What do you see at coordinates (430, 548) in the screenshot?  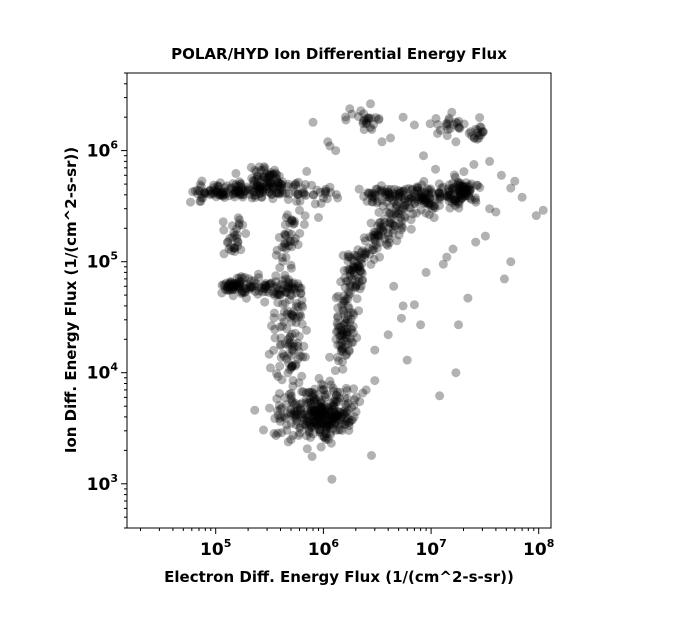 I see `x-tick-label: 107` at bounding box center [430, 548].